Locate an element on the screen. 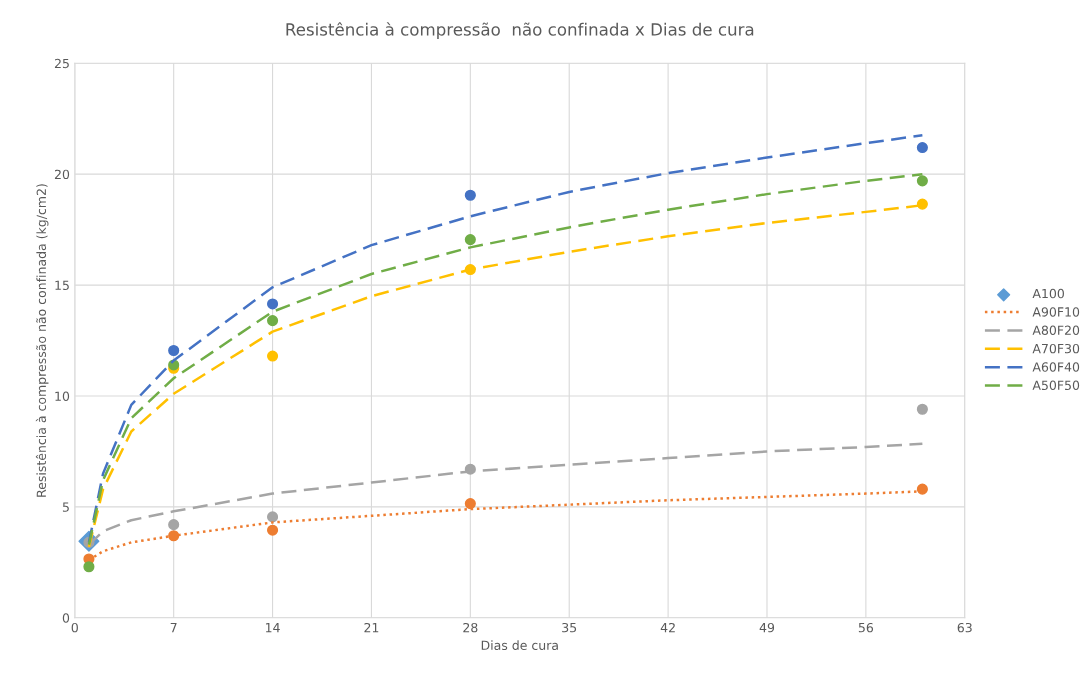  legend-label: A60F40 is located at coordinates (1056, 367).